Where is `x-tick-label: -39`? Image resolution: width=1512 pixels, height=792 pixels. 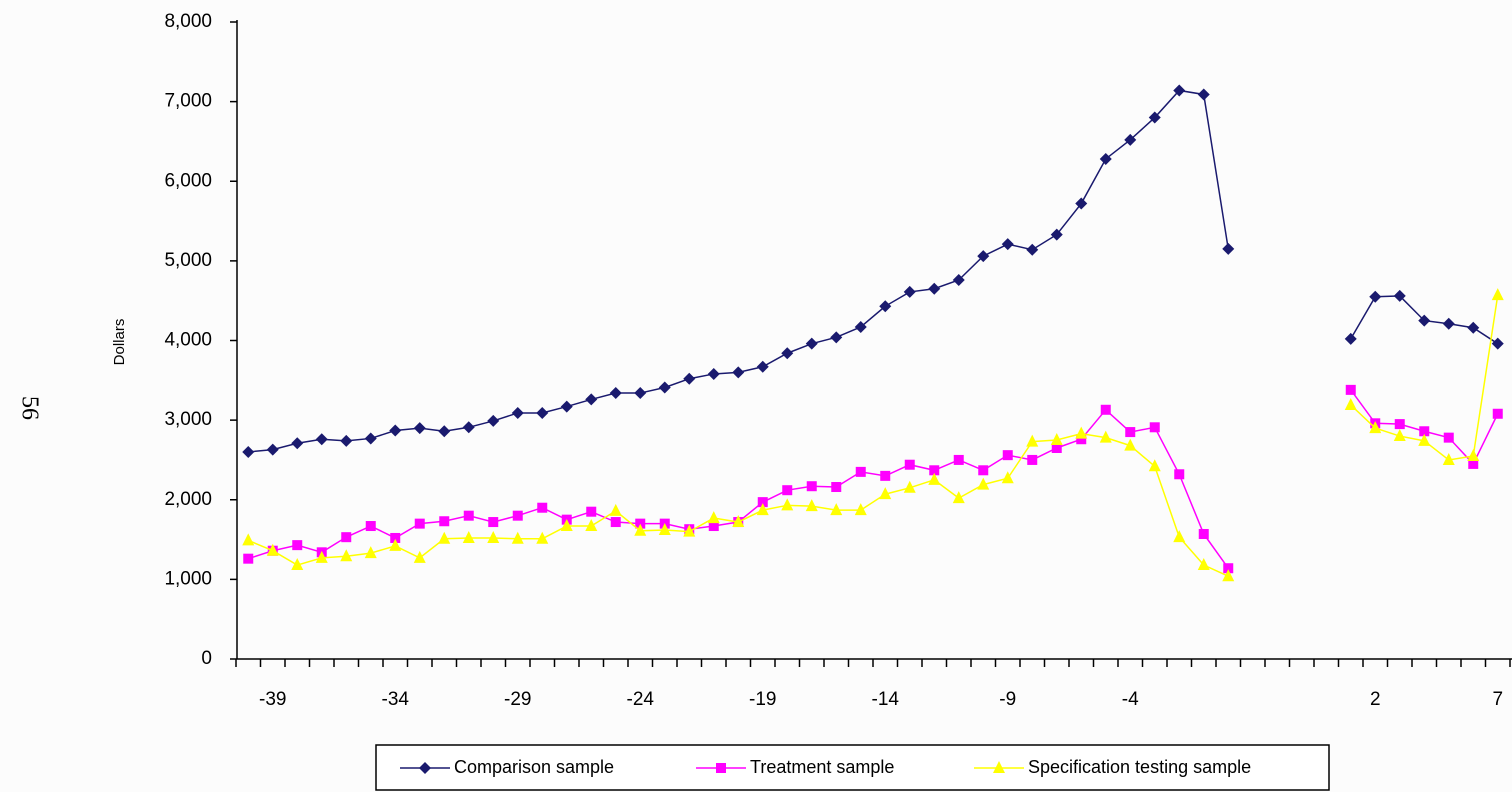 x-tick-label: -39 is located at coordinates (272, 699).